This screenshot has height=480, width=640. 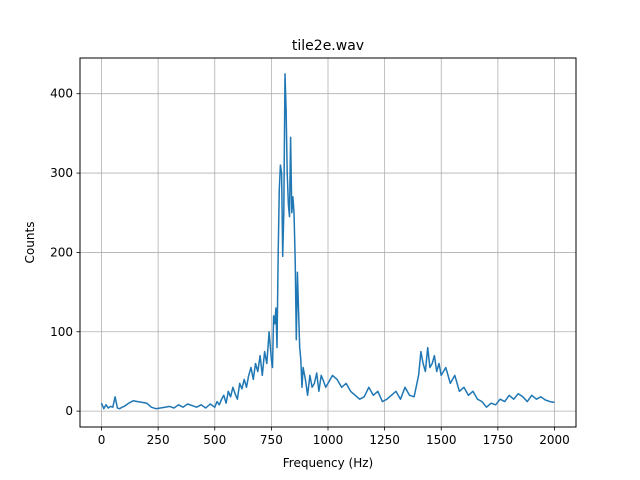 What do you see at coordinates (61, 173) in the screenshot?
I see `y-tick-label: 300` at bounding box center [61, 173].